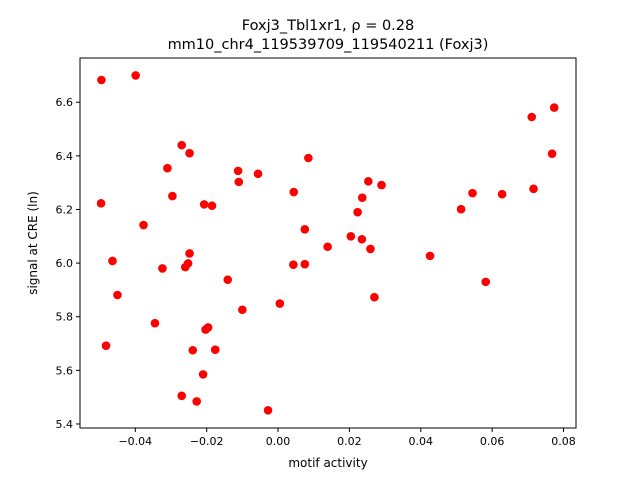 The width and height of the screenshot is (640, 484). Describe the element at coordinates (65, 263) in the screenshot. I see `y-tick-label: 6.0` at that location.